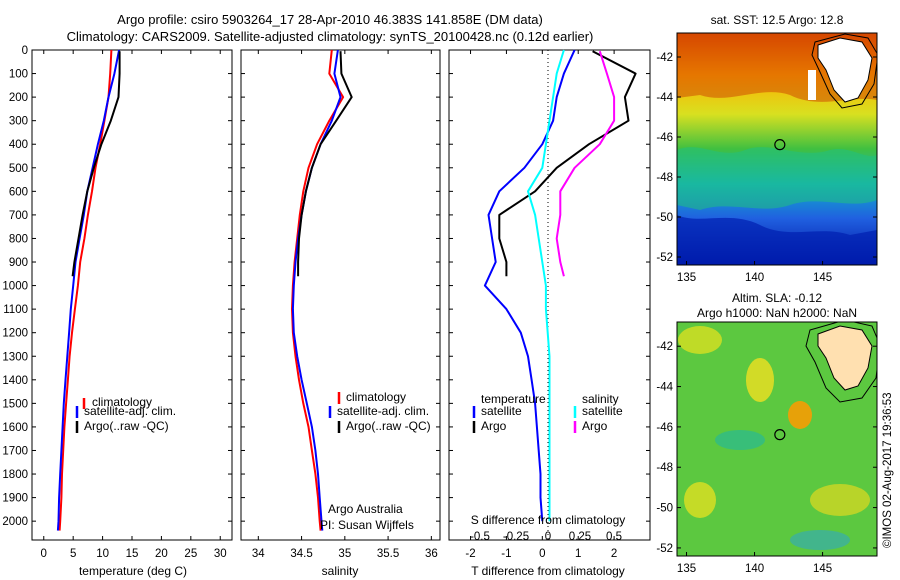 The height and width of the screenshot is (580, 900). What do you see at coordinates (18, 169) in the screenshot?
I see `y-tick-label: 500` at bounding box center [18, 169].